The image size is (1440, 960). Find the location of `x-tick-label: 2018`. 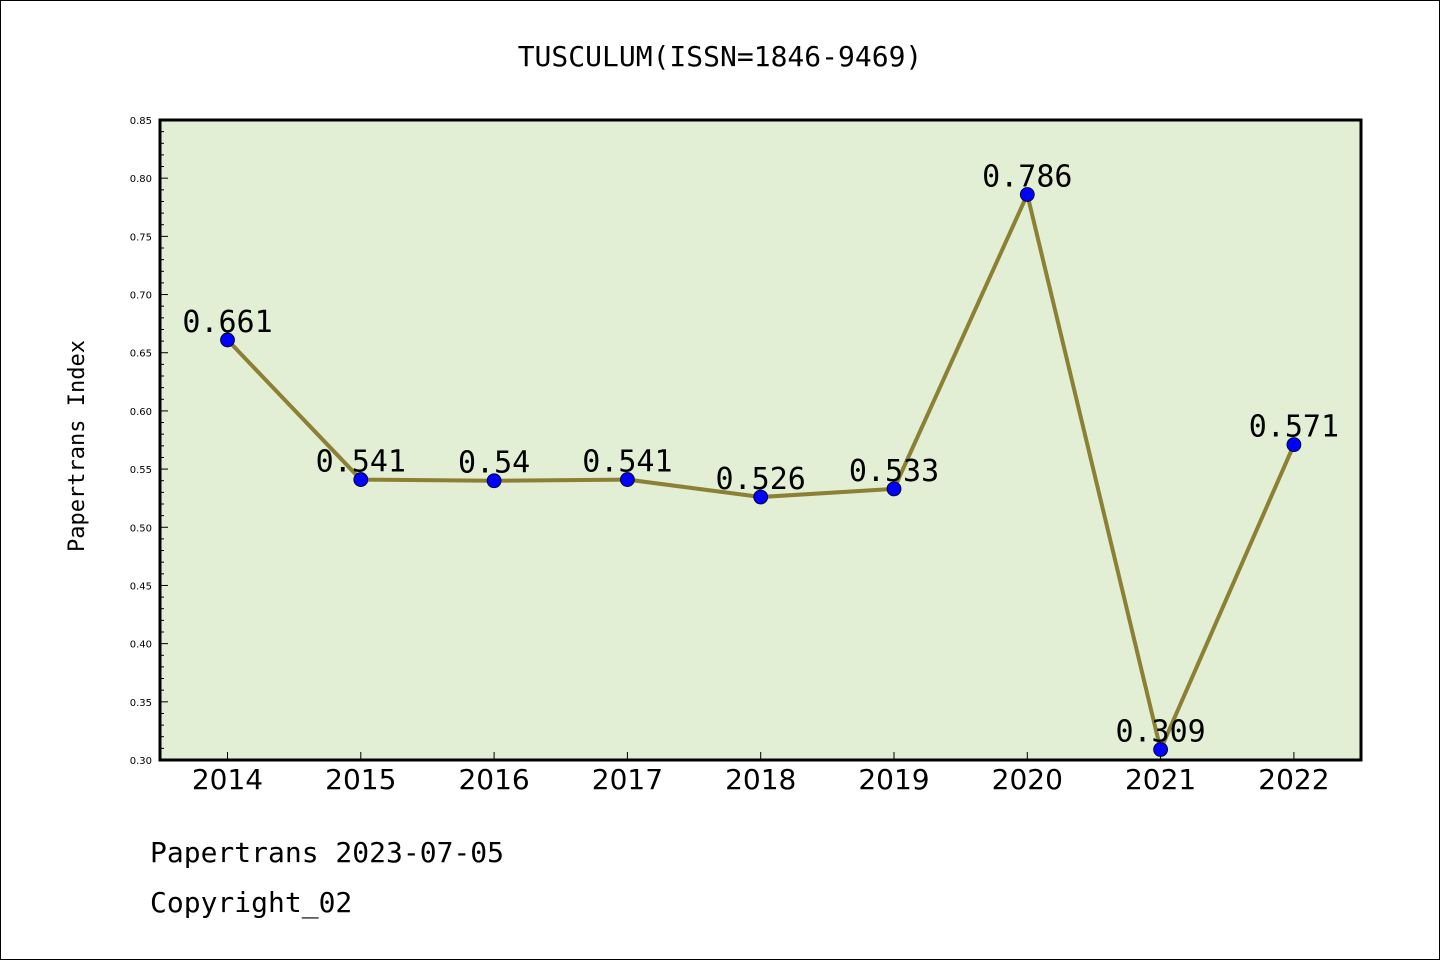

x-tick-label: 2018 is located at coordinates (760, 779).